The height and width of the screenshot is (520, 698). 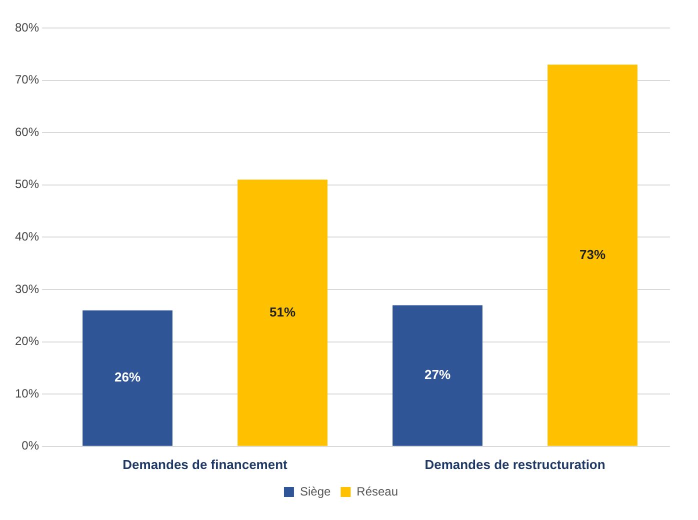 What do you see at coordinates (31, 445) in the screenshot?
I see `y-tick-label: 0%` at bounding box center [31, 445].